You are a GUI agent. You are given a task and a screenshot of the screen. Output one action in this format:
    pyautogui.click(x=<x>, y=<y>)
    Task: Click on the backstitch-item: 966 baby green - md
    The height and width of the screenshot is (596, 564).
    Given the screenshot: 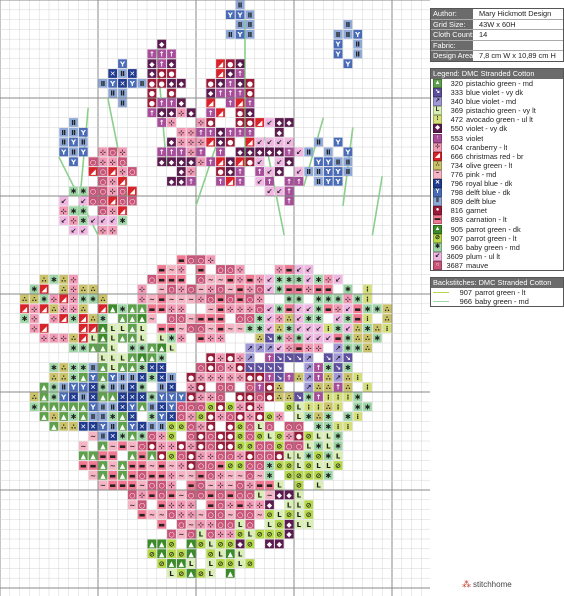 What is the action you would take?
    pyautogui.click(x=497, y=301)
    